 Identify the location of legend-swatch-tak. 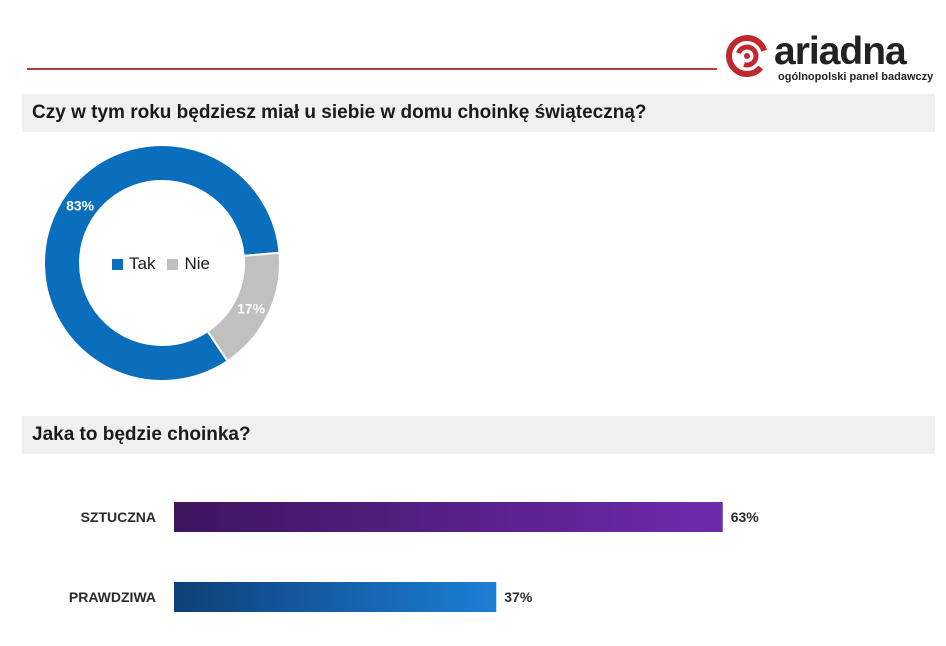
(117, 264).